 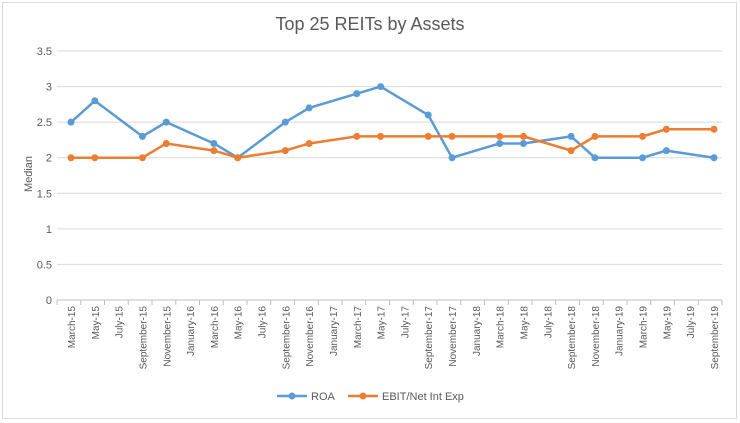 I want to click on y-axis-label: Median, so click(x=29, y=174).